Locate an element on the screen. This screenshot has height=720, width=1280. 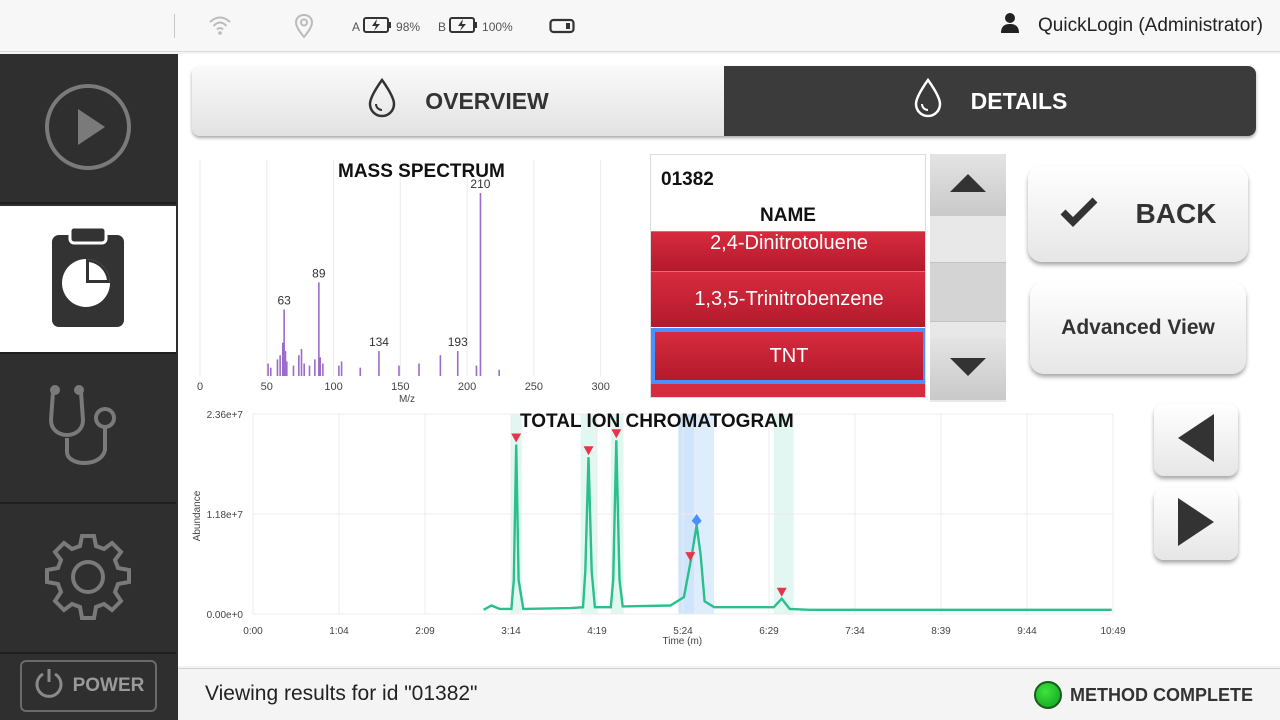
divider is located at coordinates (174, 26).